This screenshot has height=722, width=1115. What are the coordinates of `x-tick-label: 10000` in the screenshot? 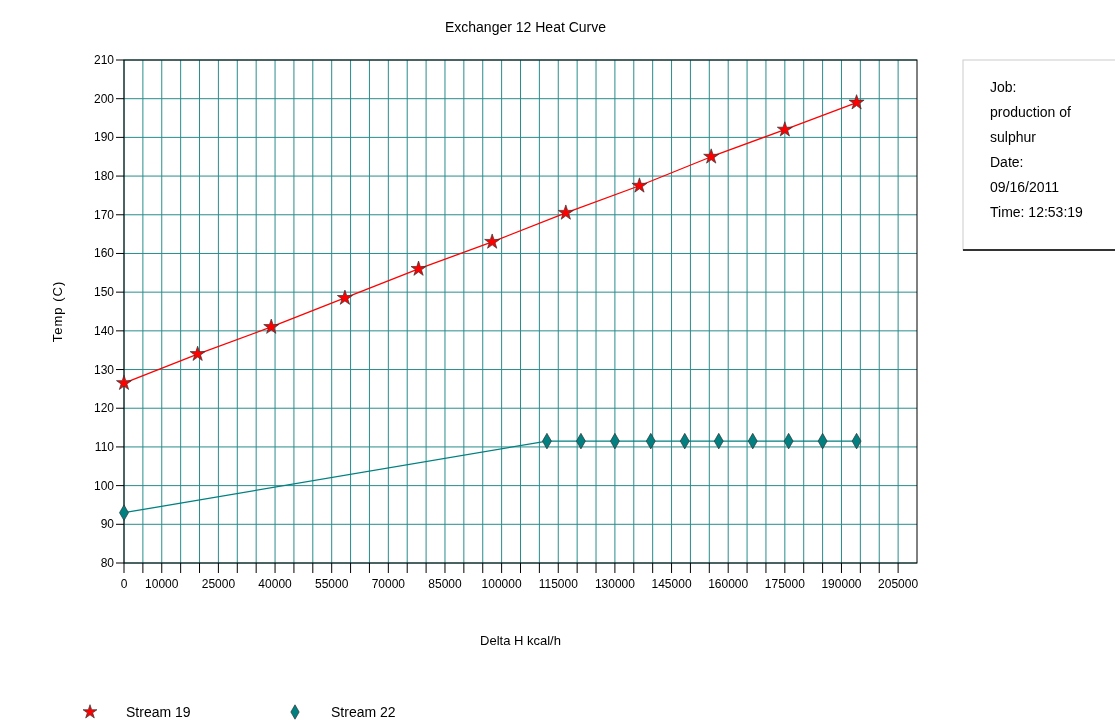 It's located at (162, 584).